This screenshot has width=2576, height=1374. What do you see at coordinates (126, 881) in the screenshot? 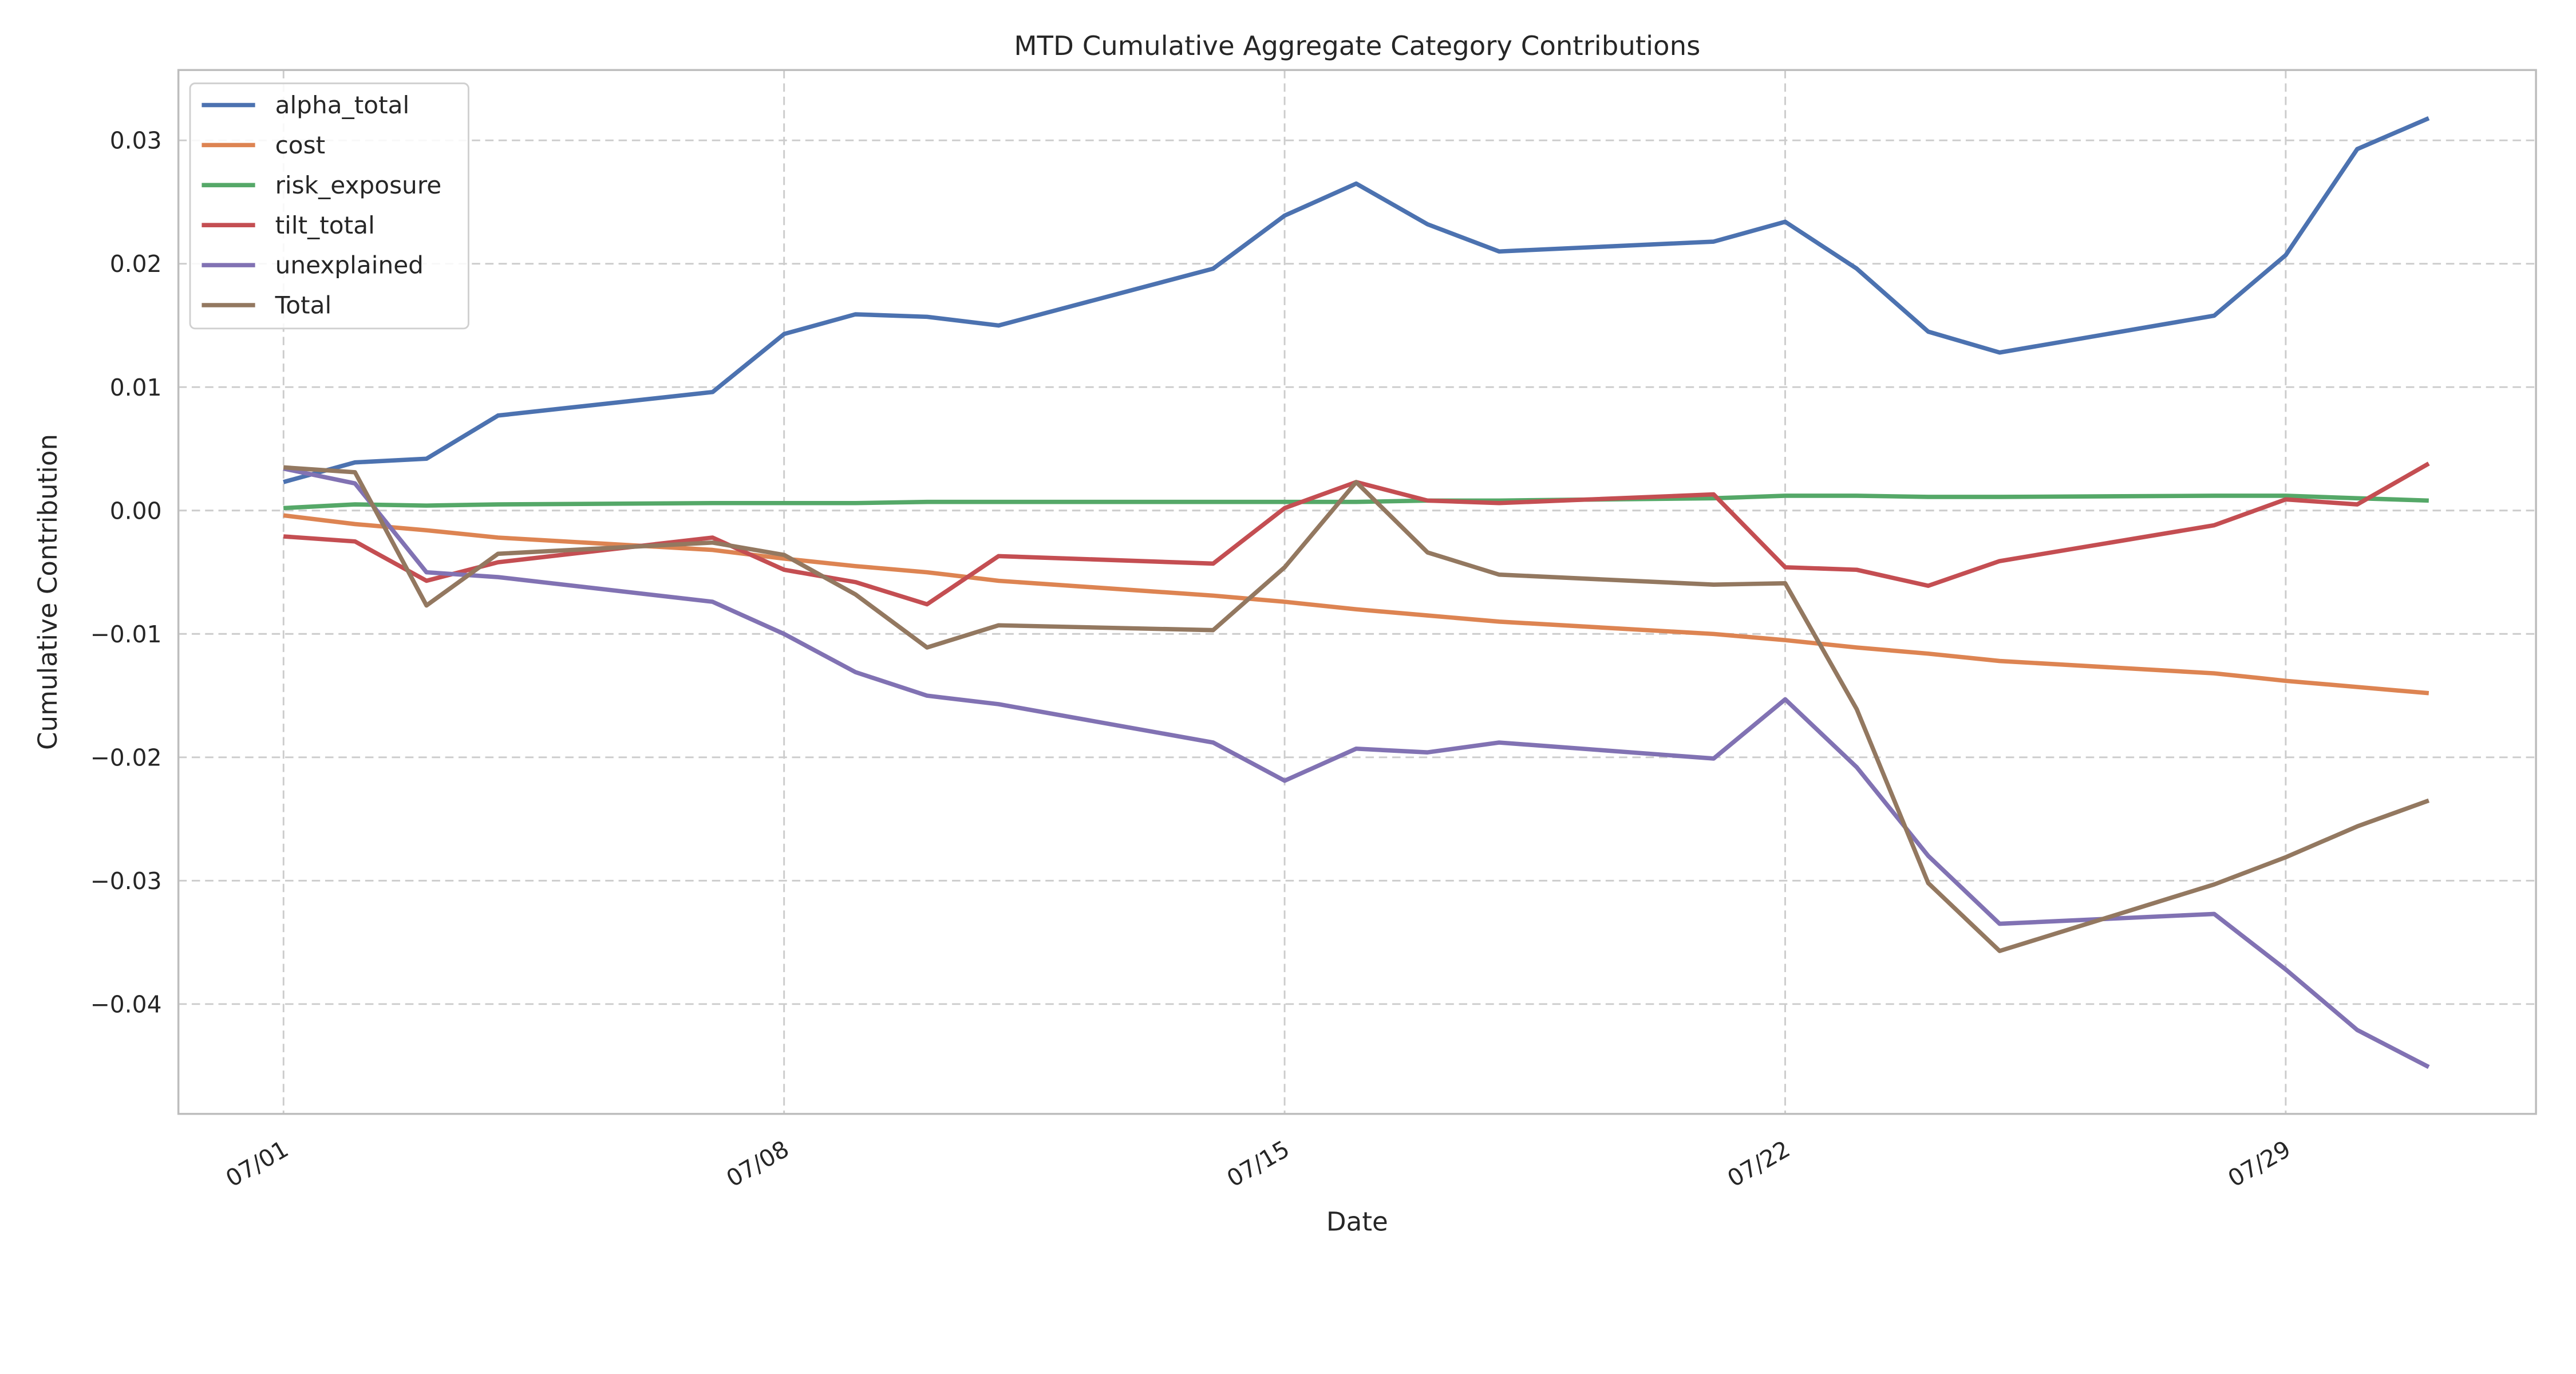
I see `y-tick-label: −0.03` at bounding box center [126, 881].